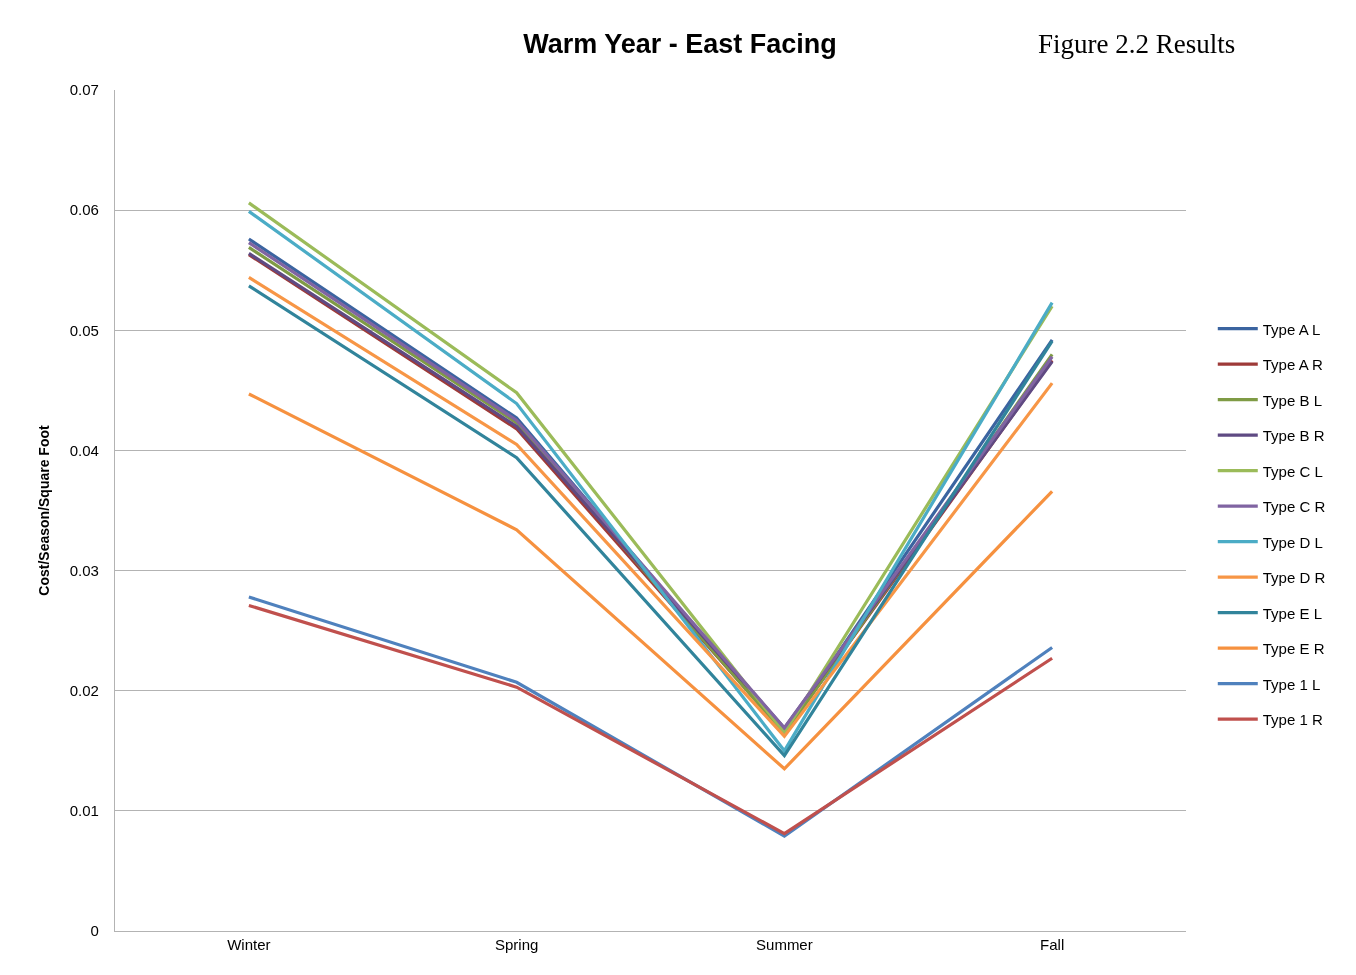  Describe the element at coordinates (84, 330) in the screenshot. I see `y-tick-label: 0.05` at that location.